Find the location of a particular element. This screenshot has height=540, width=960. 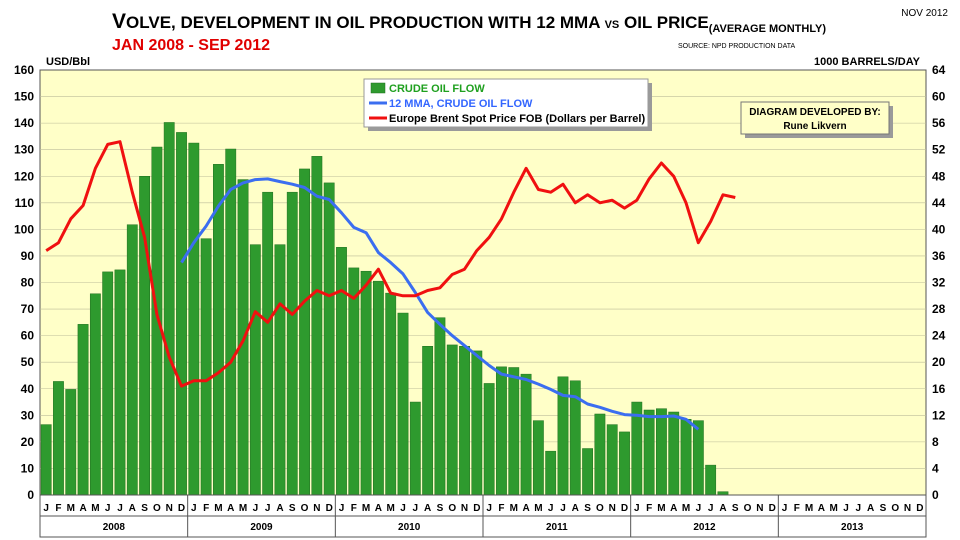

left-tick-label: 90 is located at coordinates (28, 256).